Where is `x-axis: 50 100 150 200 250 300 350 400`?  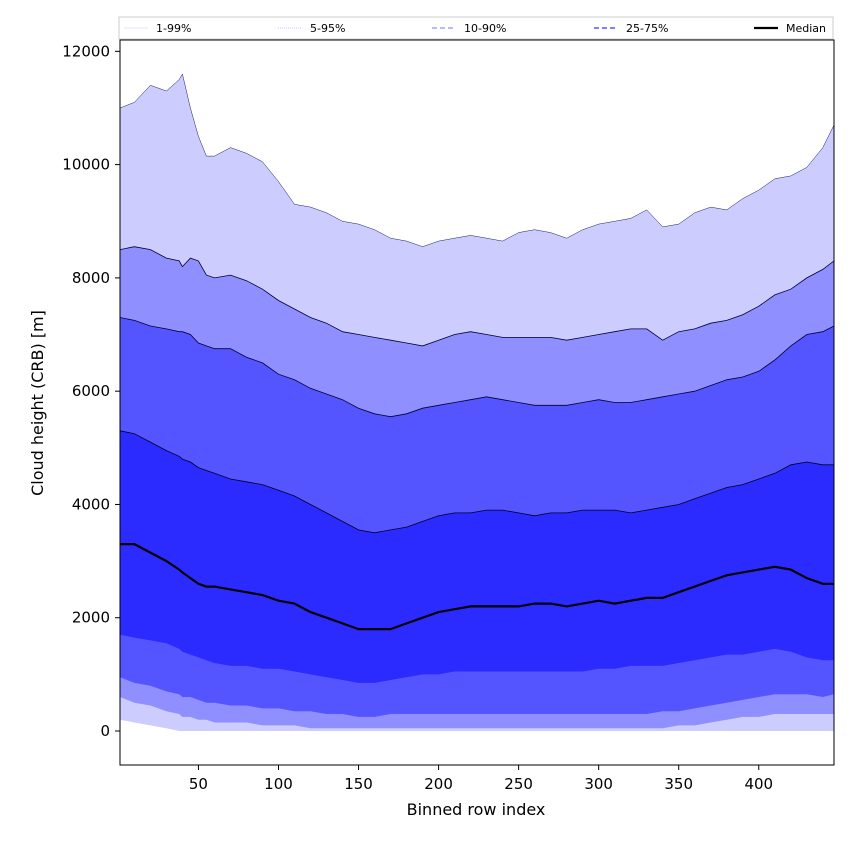 x-axis: 50 100 150 200 250 300 350 400 is located at coordinates (481, 779).